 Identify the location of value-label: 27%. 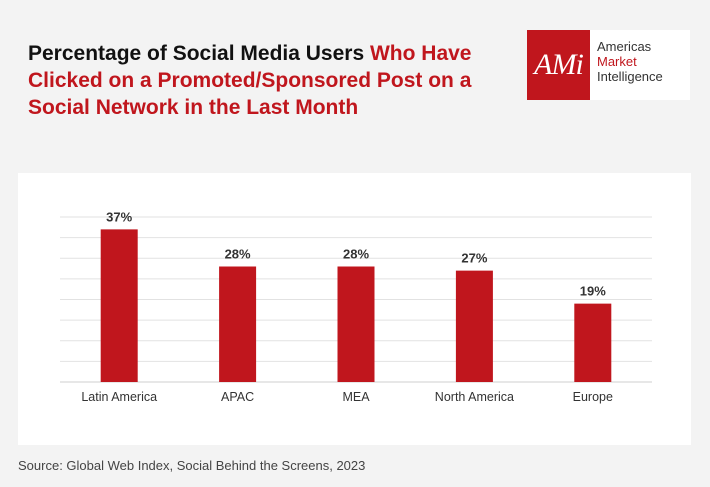
(474, 258).